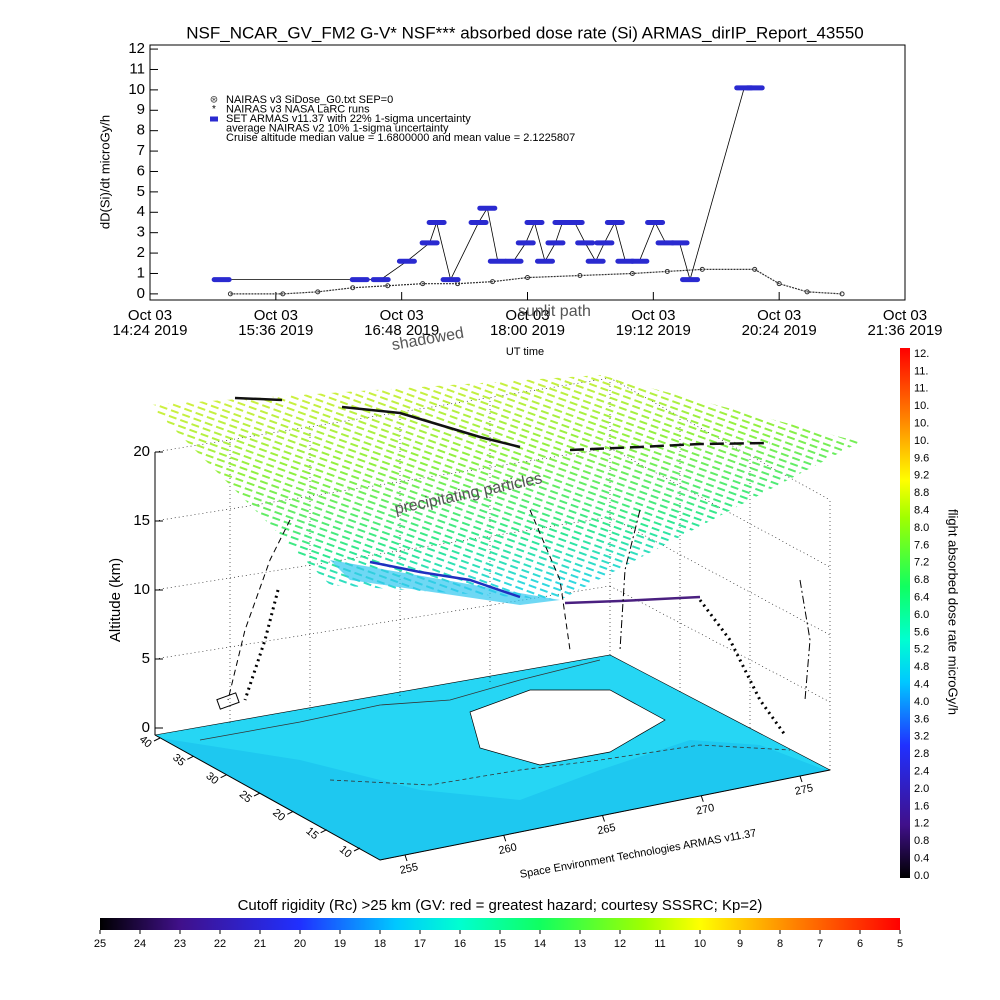 This screenshot has height=1000, width=1000. What do you see at coordinates (141, 252) in the screenshot?
I see `y-tick-label: 2` at bounding box center [141, 252].